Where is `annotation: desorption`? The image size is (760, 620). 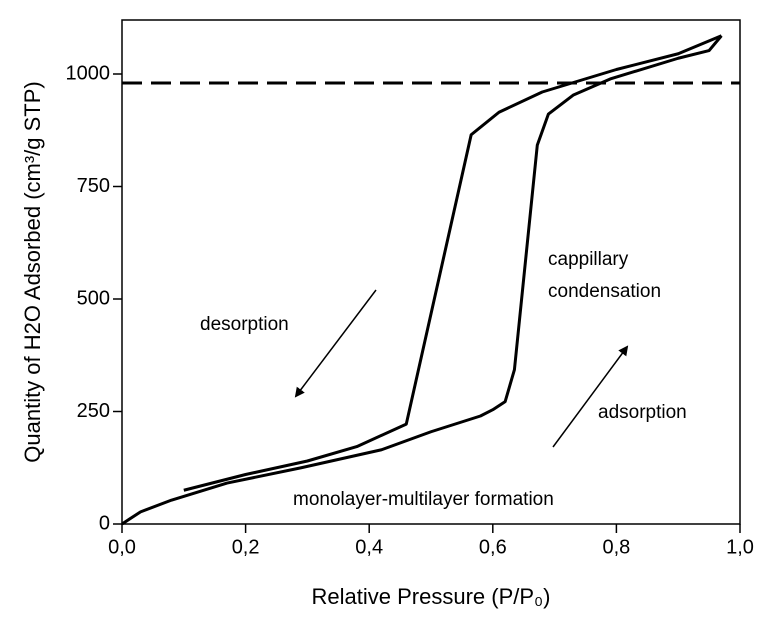
annotation: desorption is located at coordinates (244, 324).